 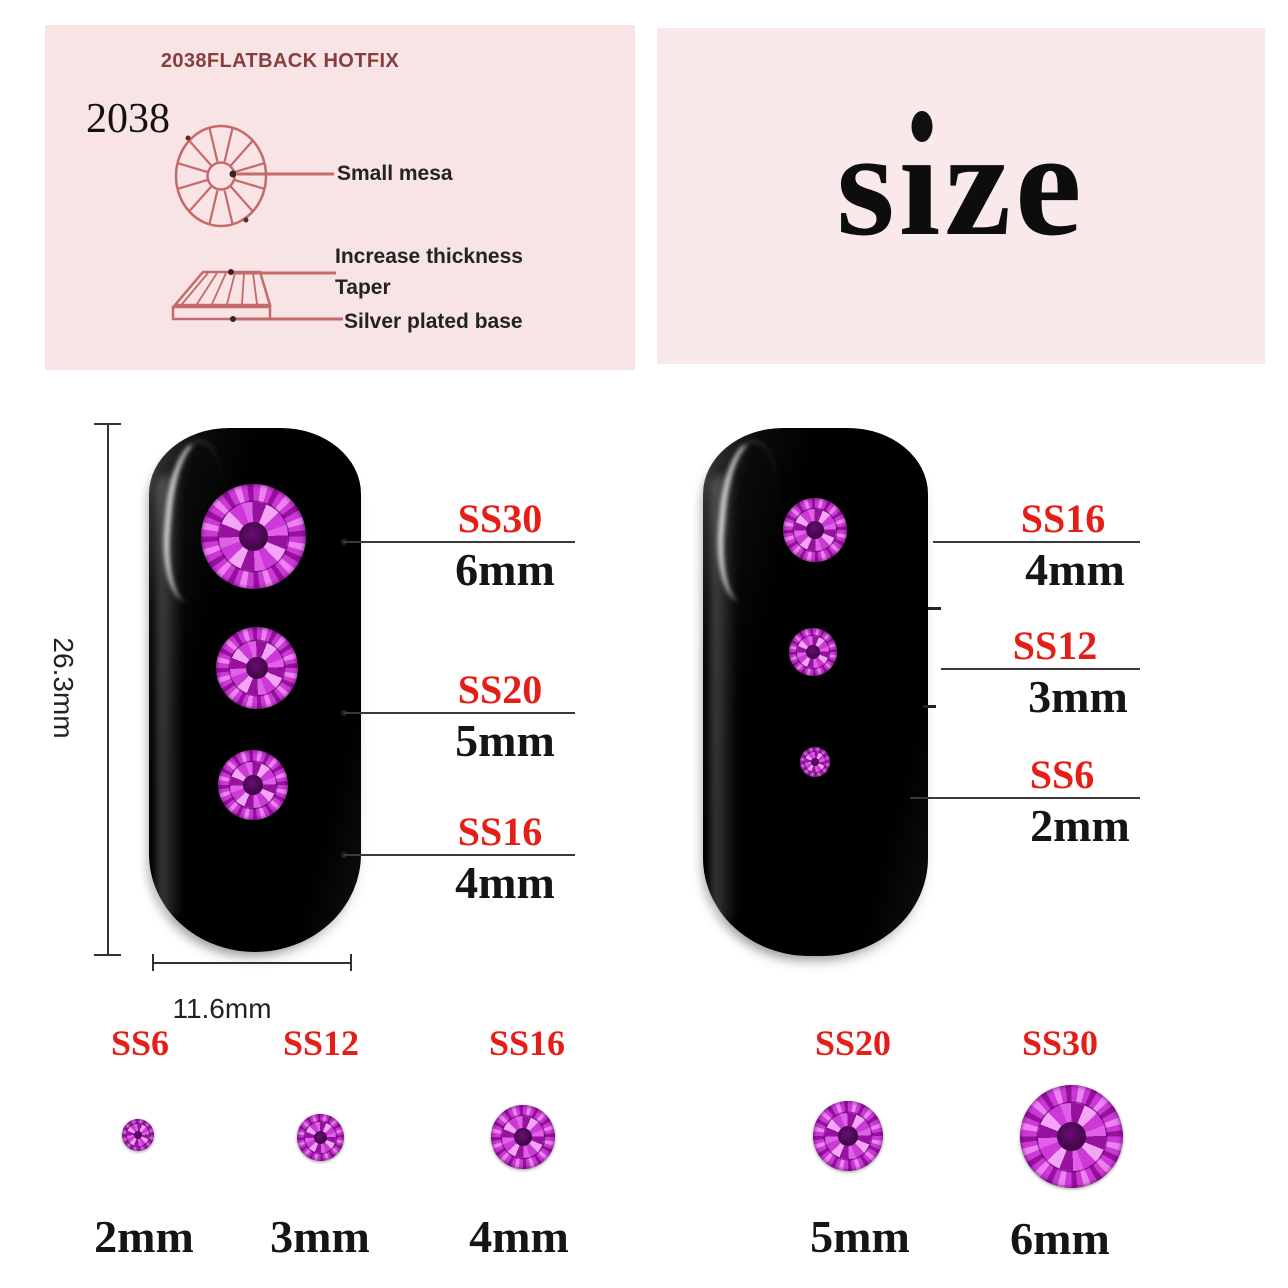 What do you see at coordinates (1015, 184) in the screenshot?
I see `size-title-ze: ze` at bounding box center [1015, 184].